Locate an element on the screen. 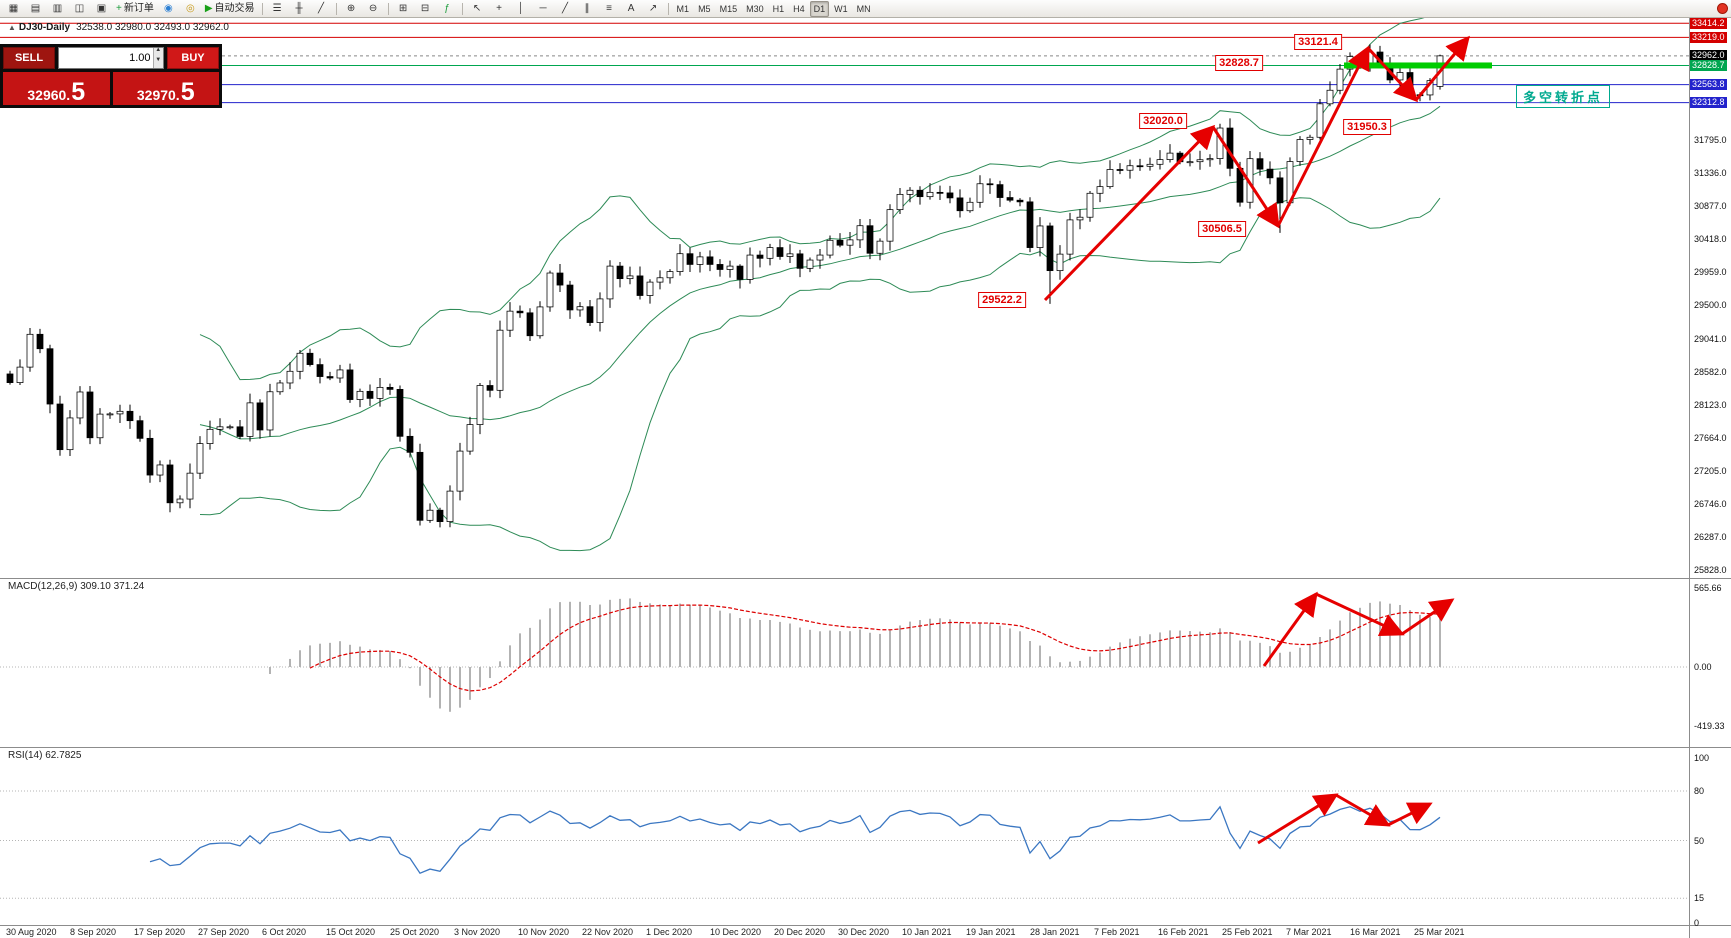 This screenshot has height=938, width=1731. rsi-label: RSI(14) 62.7825 is located at coordinates (45, 755).